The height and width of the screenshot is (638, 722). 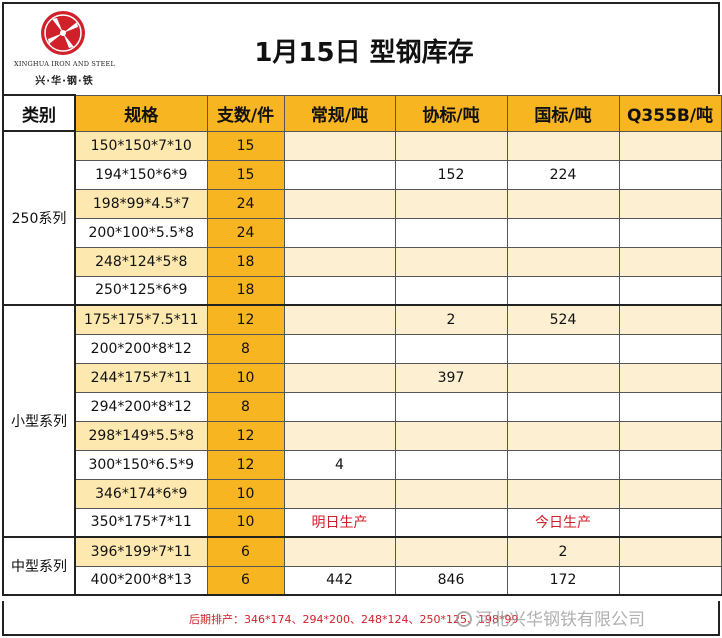 I want to click on table-row: 194*150*6*9 15 152 224, so click(x=362, y=174).